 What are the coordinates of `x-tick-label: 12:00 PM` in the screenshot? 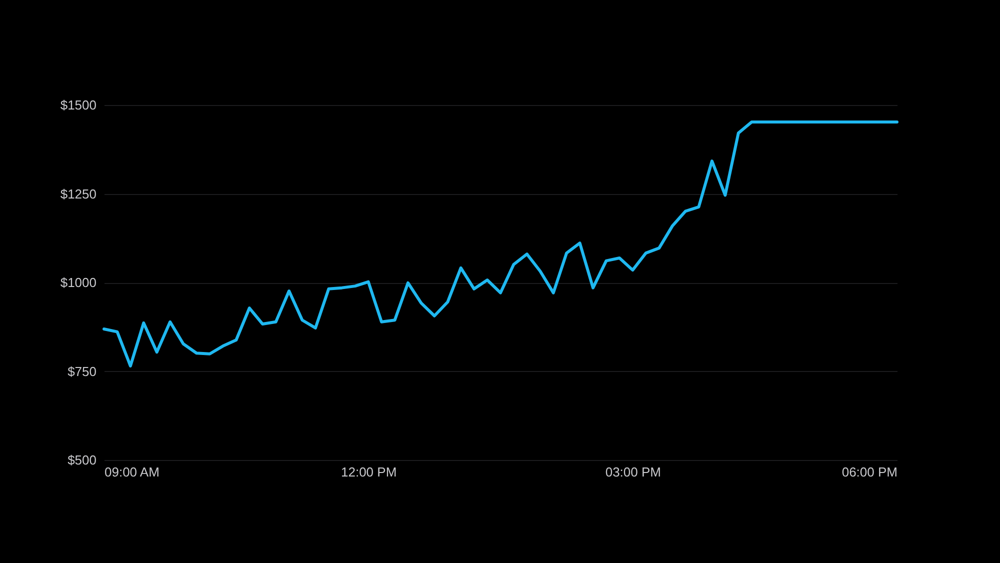 It's located at (369, 472).